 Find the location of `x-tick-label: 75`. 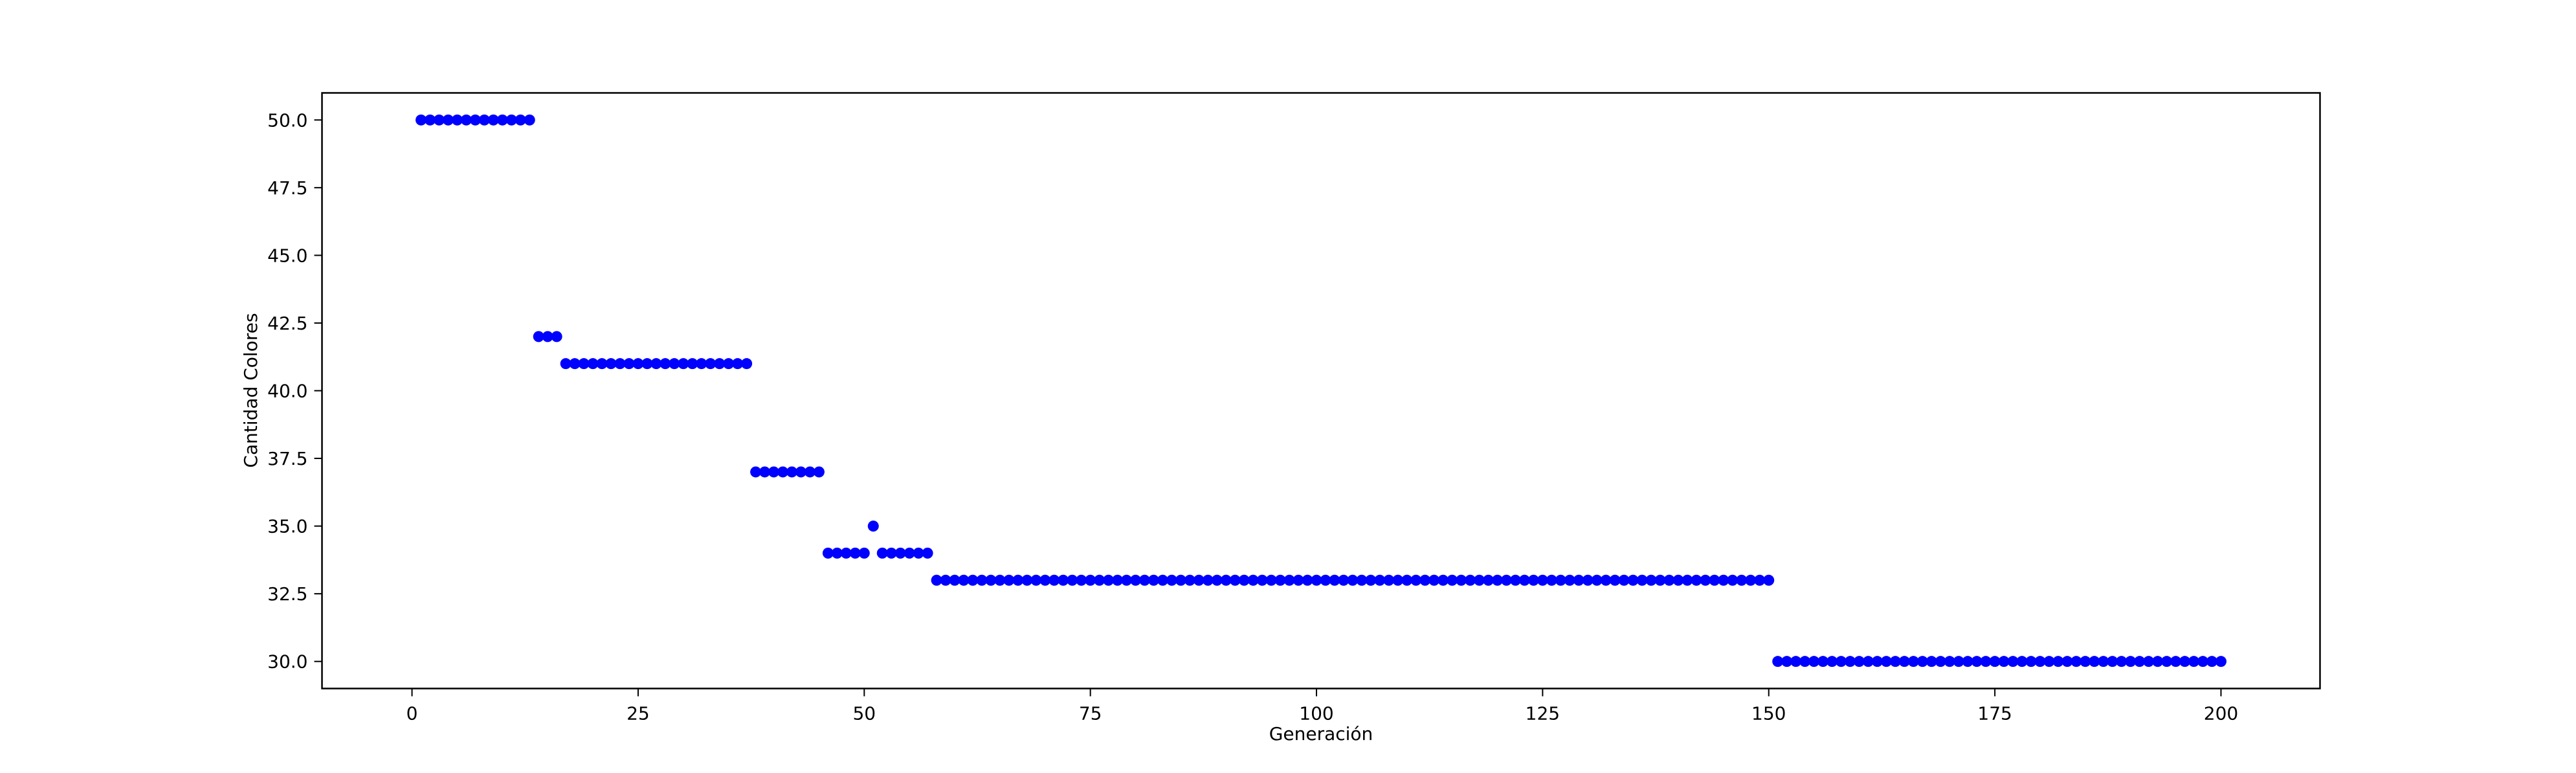

x-tick-label: 75 is located at coordinates (1090, 713).